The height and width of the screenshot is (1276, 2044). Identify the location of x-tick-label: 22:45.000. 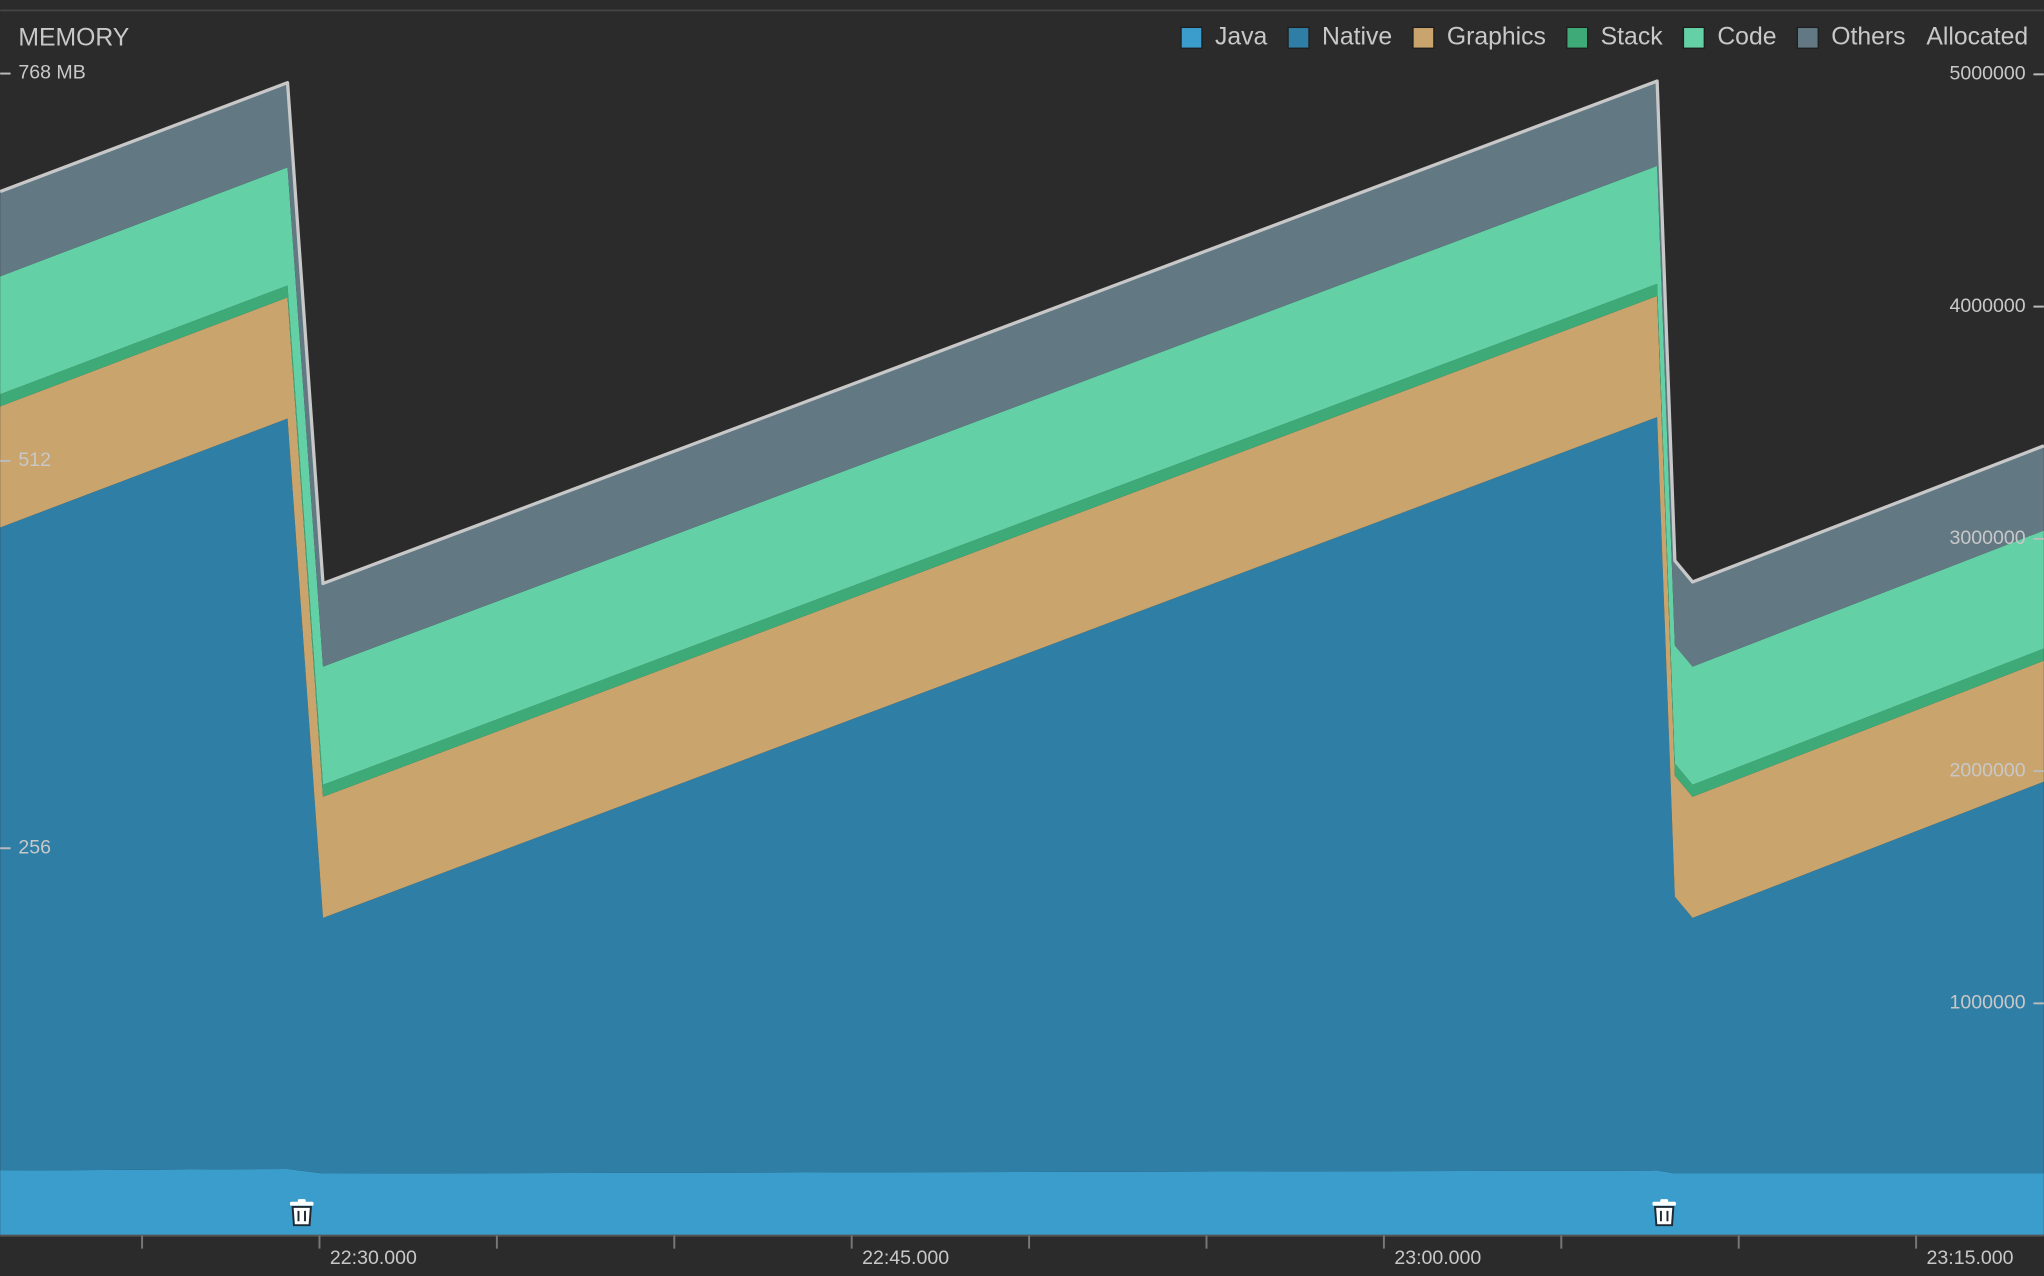
(905, 1258).